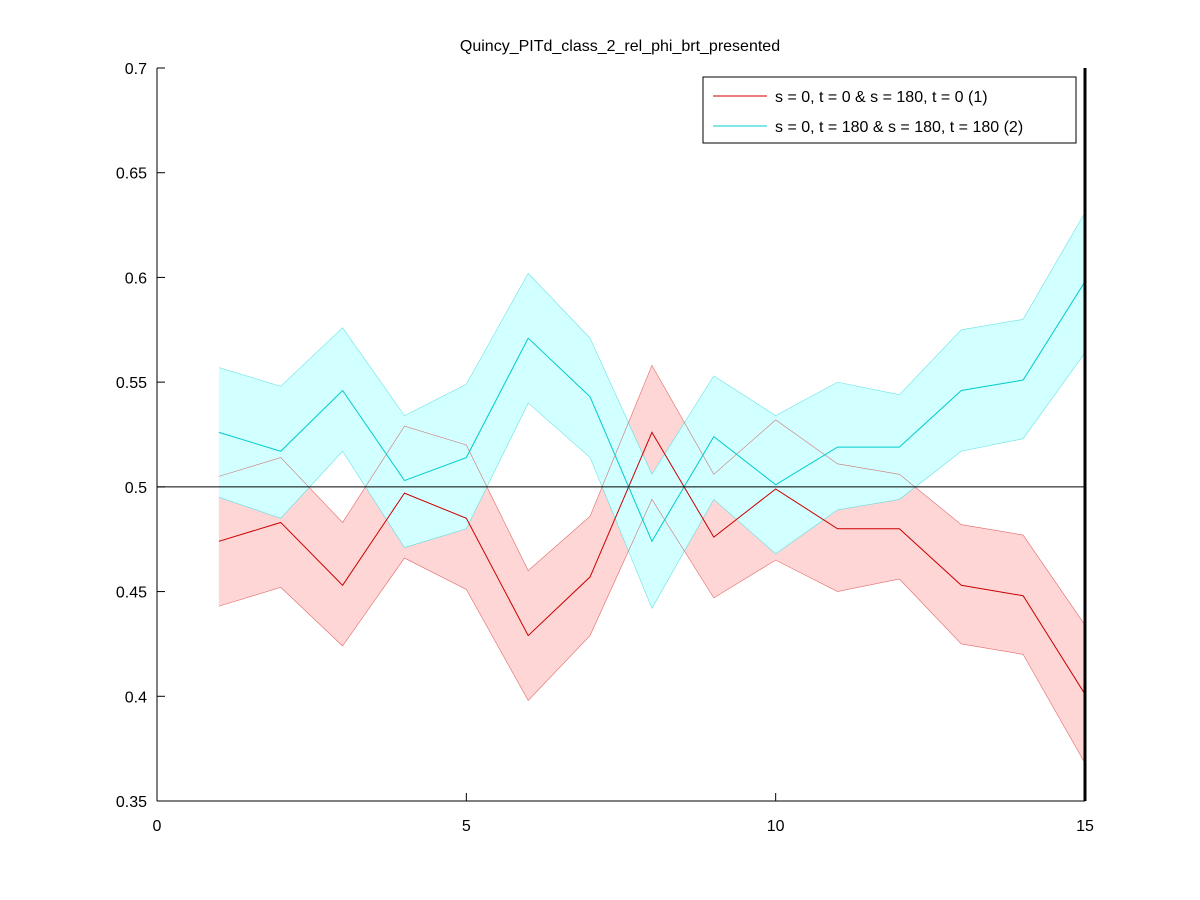 This screenshot has height=900, width=1200. I want to click on legend-box, so click(889, 110).